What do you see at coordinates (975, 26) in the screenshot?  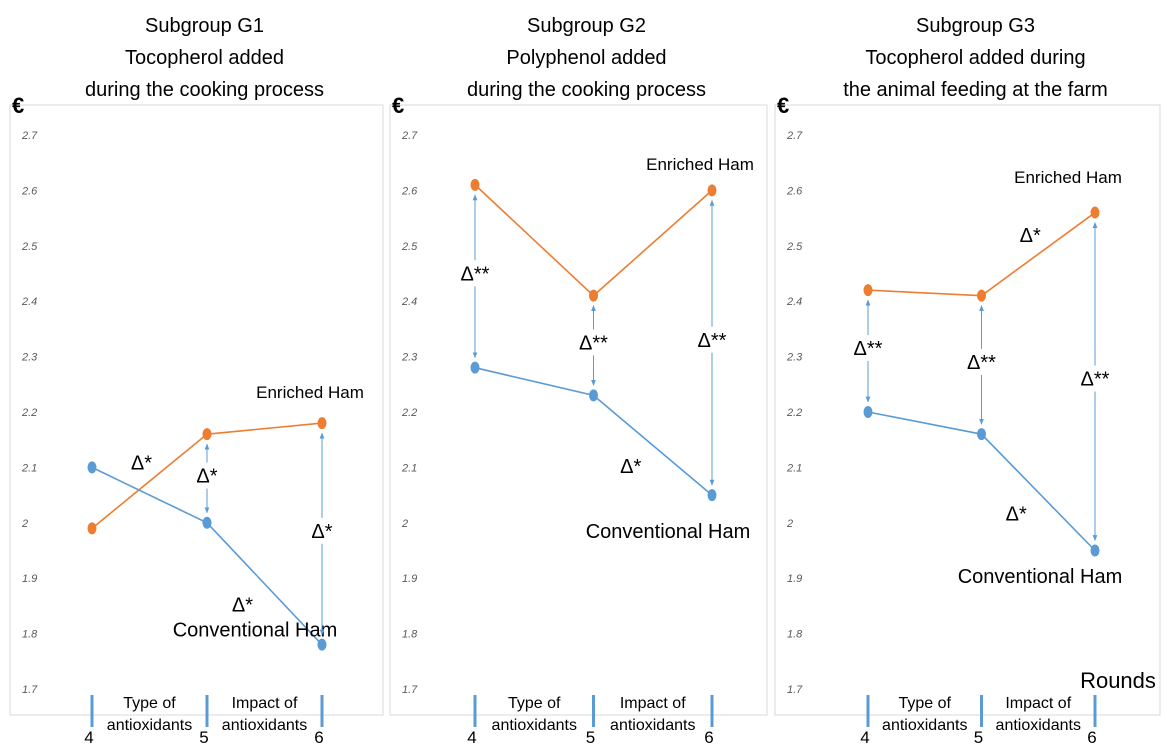 I see `chart-title-line: Subgroup G3` at bounding box center [975, 26].